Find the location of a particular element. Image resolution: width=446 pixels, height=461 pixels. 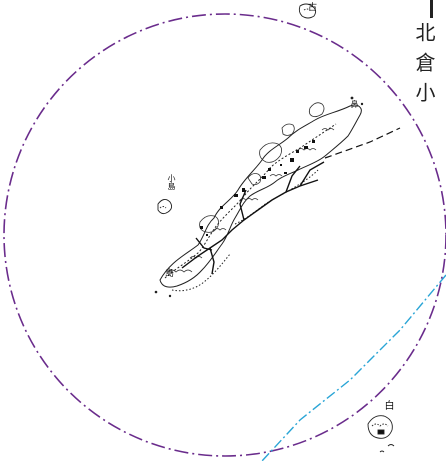

label-south-islet: 白 is located at coordinates (387, 405).